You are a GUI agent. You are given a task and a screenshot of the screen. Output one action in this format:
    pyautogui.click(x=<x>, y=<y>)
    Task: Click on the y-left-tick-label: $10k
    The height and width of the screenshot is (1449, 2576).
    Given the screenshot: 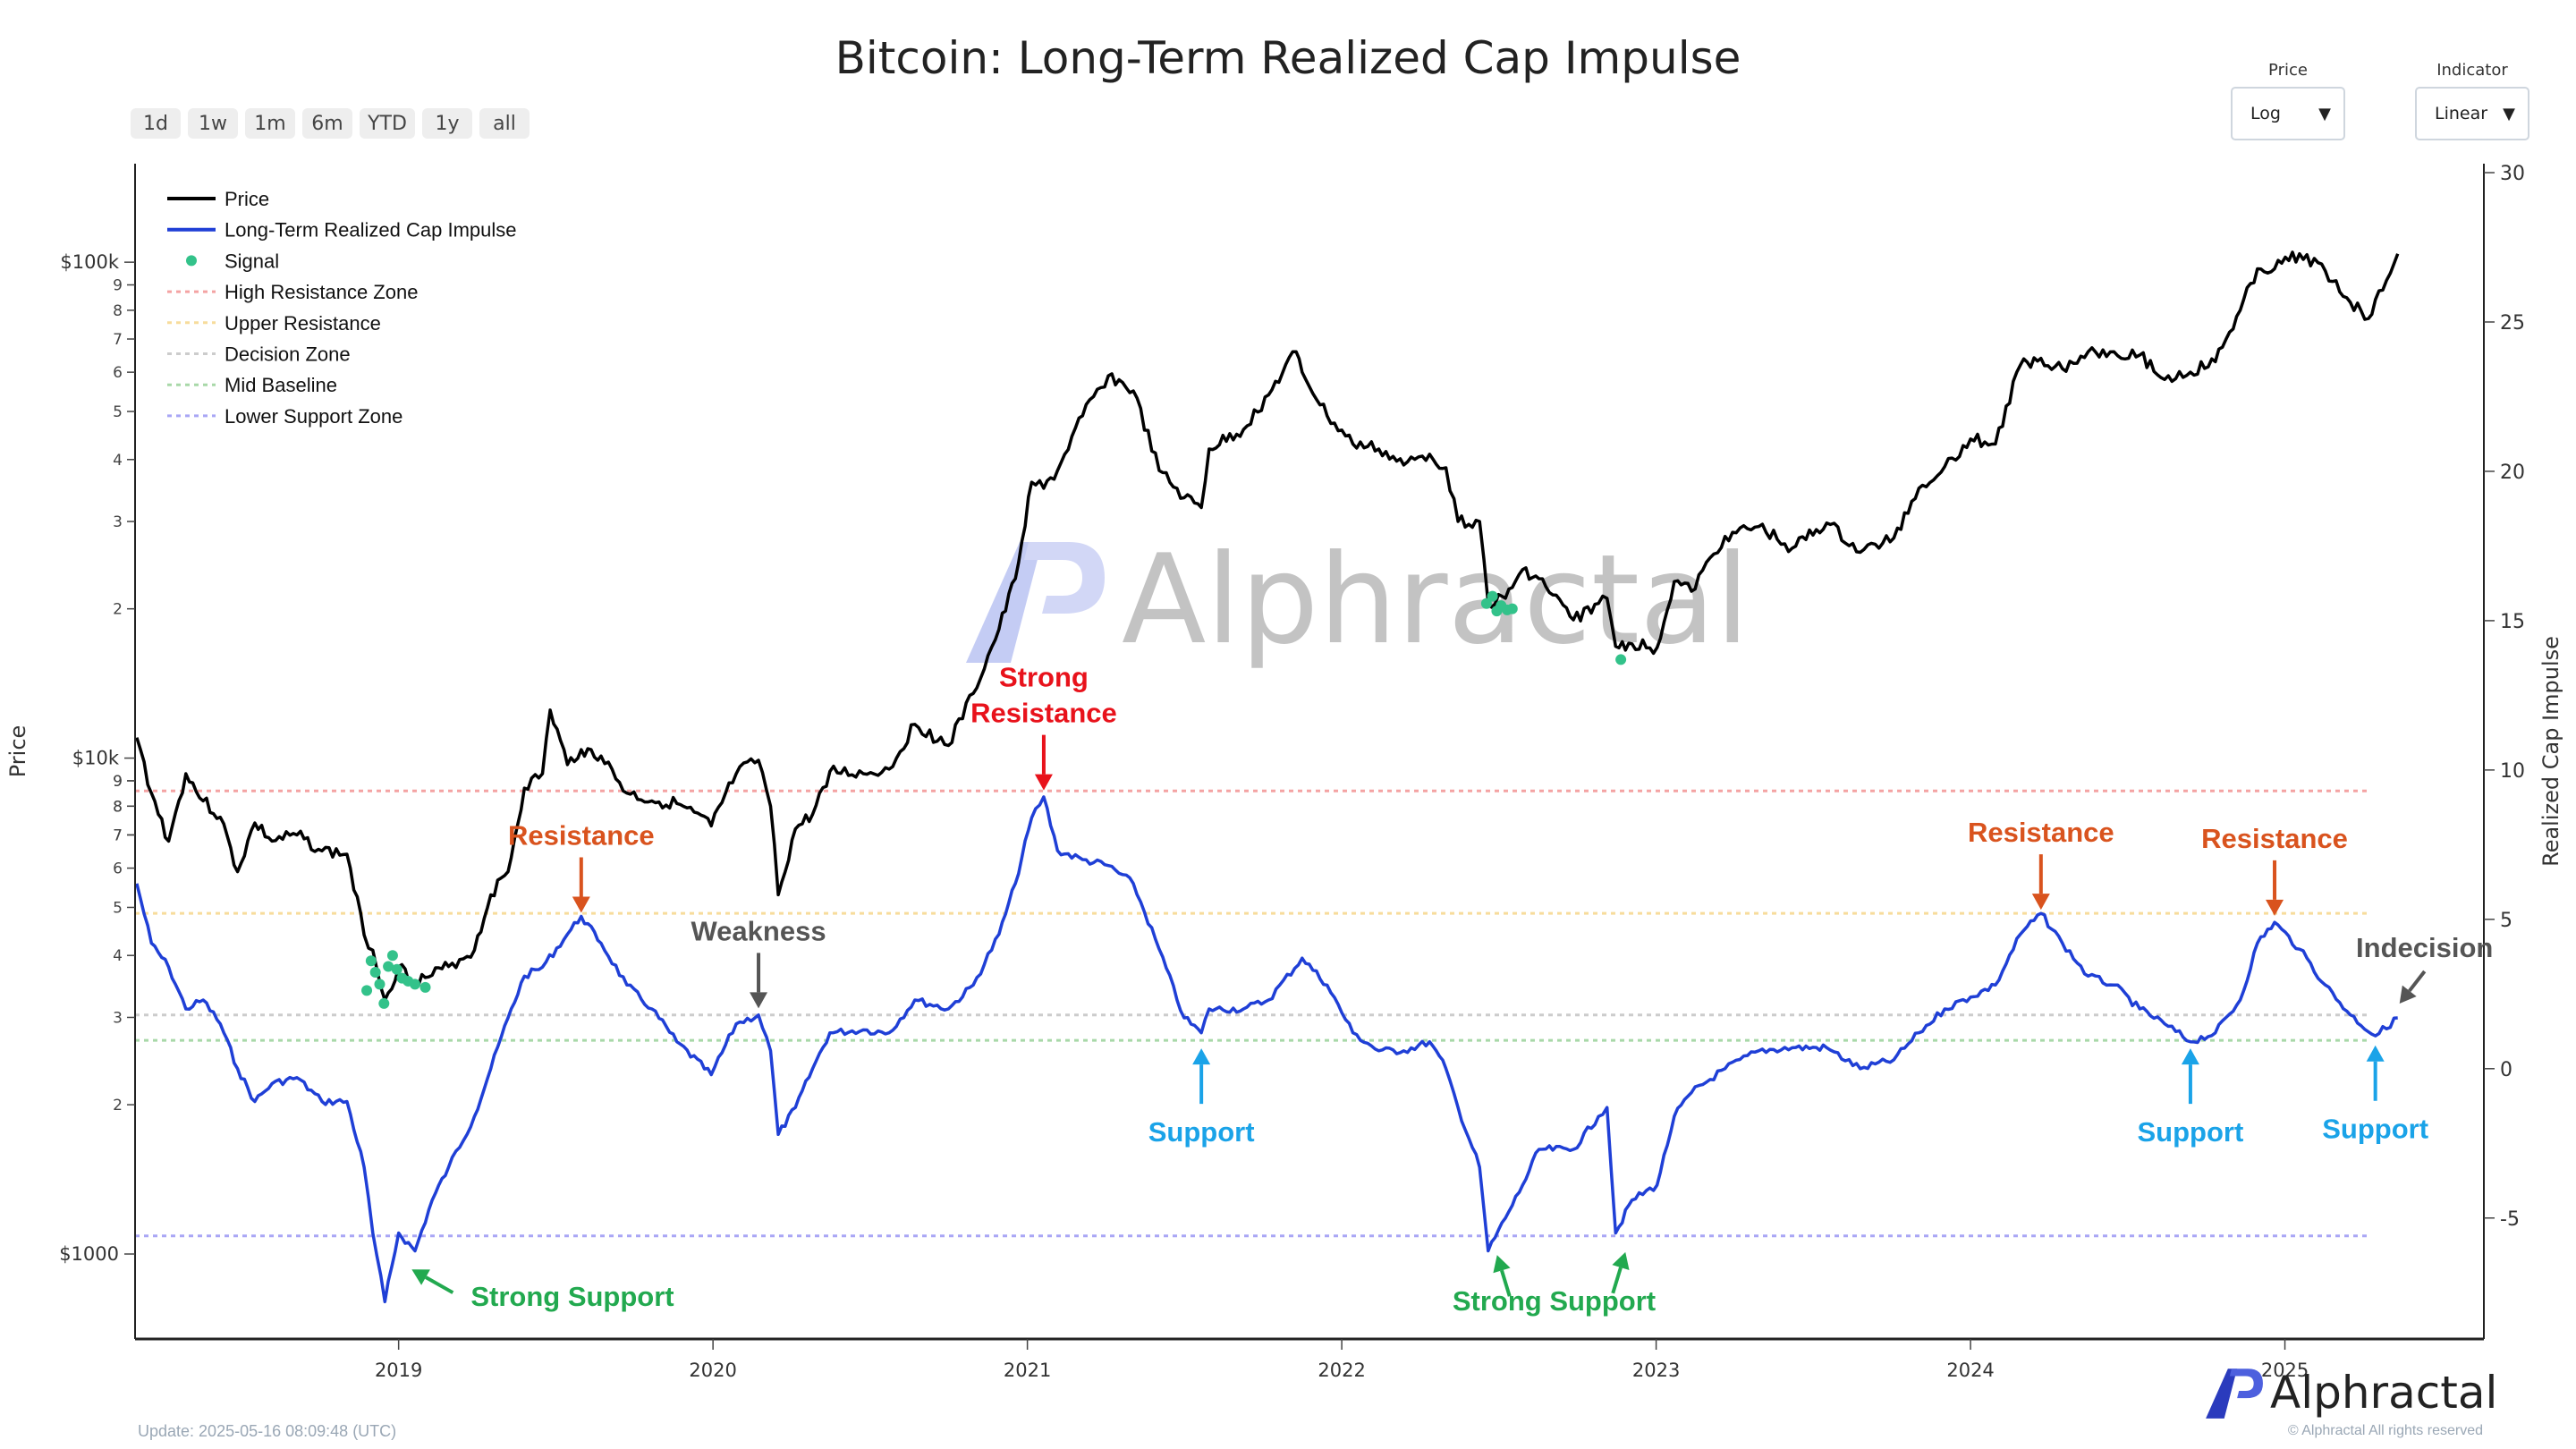 What is the action you would take?
    pyautogui.click(x=96, y=758)
    